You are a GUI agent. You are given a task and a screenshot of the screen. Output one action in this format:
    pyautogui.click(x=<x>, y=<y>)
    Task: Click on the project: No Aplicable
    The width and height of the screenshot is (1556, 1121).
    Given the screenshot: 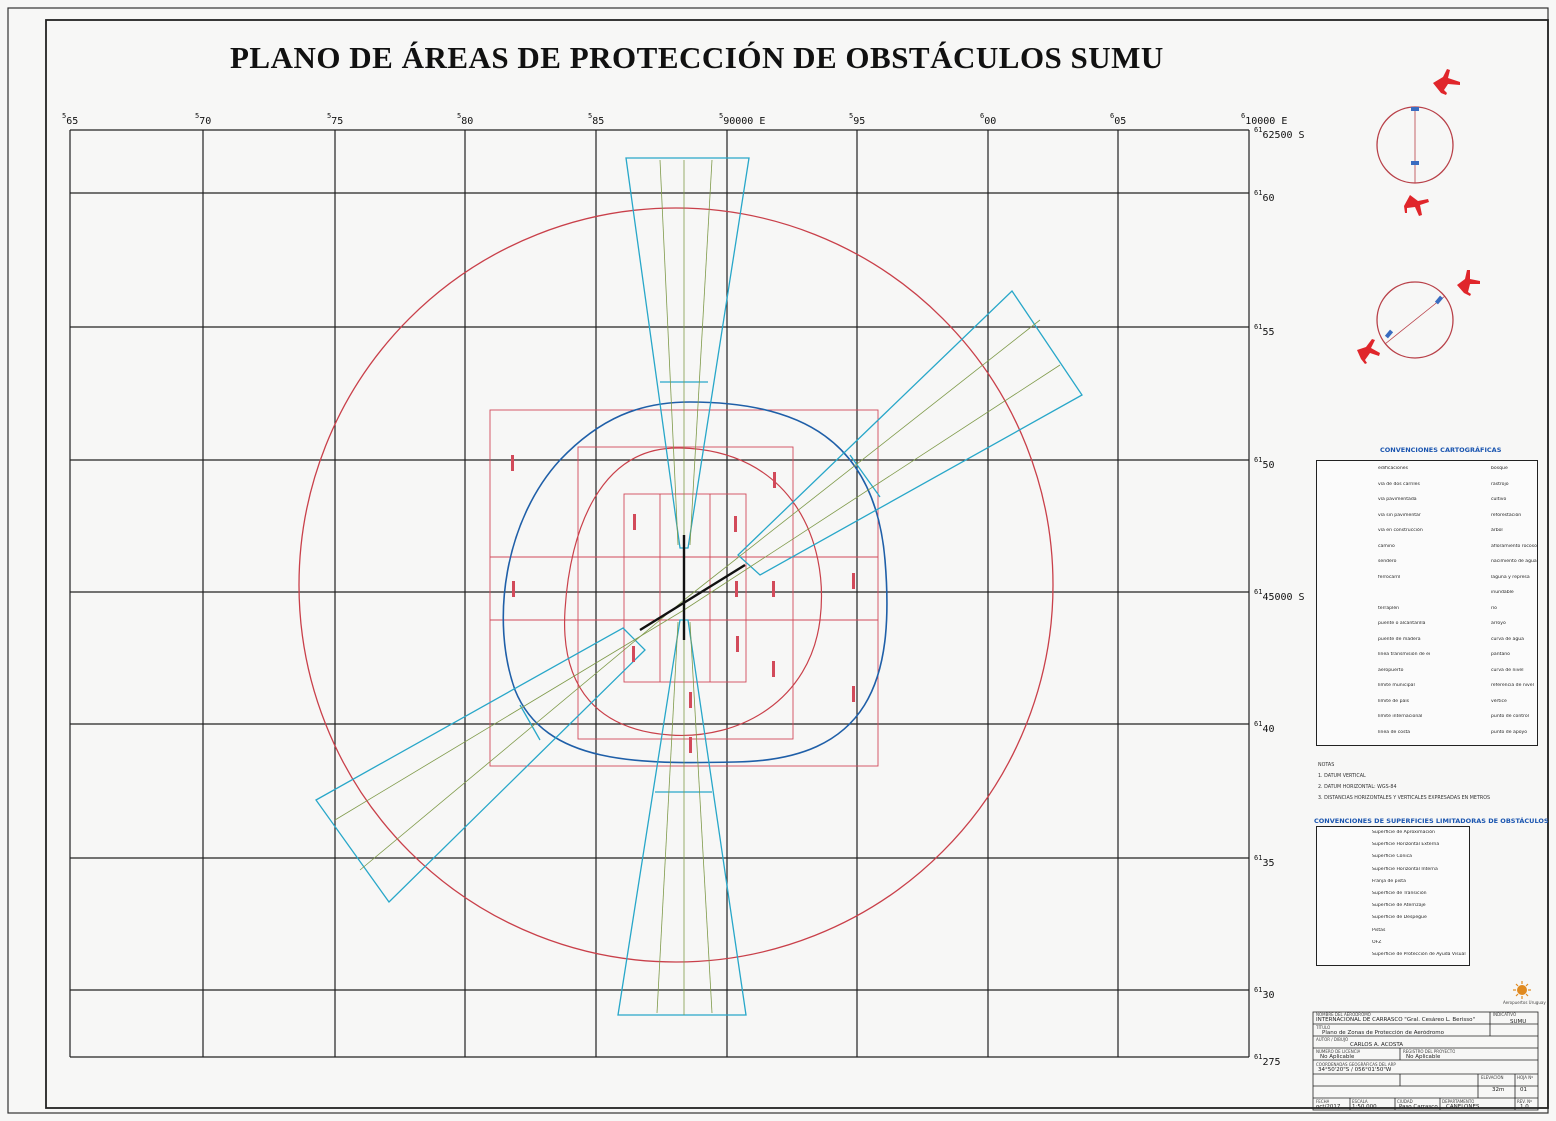 What is the action you would take?
    pyautogui.click(x=1423, y=1057)
    